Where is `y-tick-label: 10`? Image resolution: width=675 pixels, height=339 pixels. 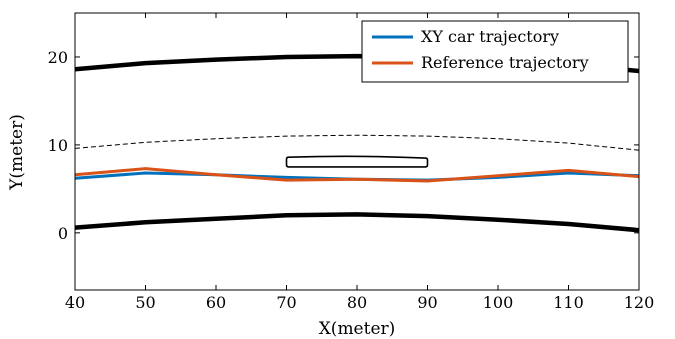
y-tick-label: 10 is located at coordinates (58, 145).